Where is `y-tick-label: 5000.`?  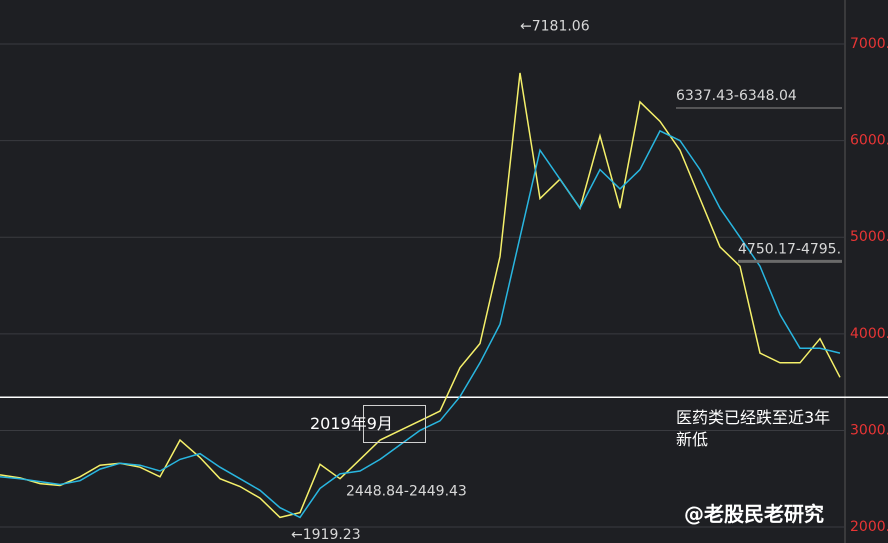 y-tick-label: 5000. is located at coordinates (869, 237).